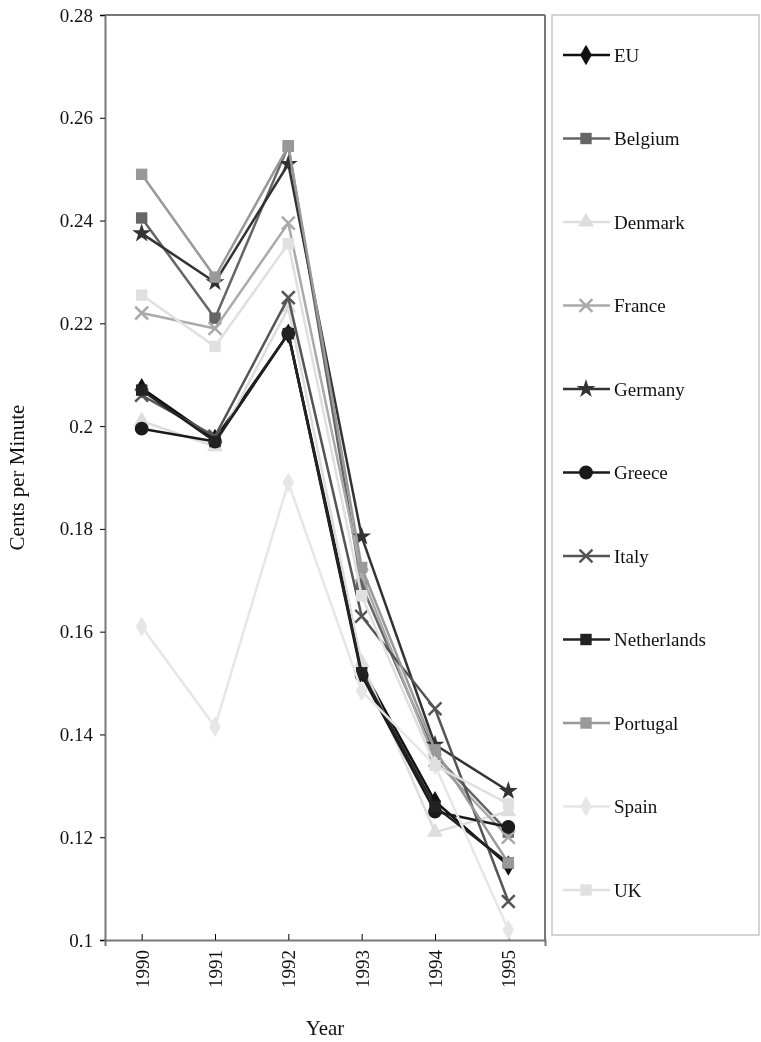 The height and width of the screenshot is (1042, 761). I want to click on legend-label: Greece, so click(641, 473).